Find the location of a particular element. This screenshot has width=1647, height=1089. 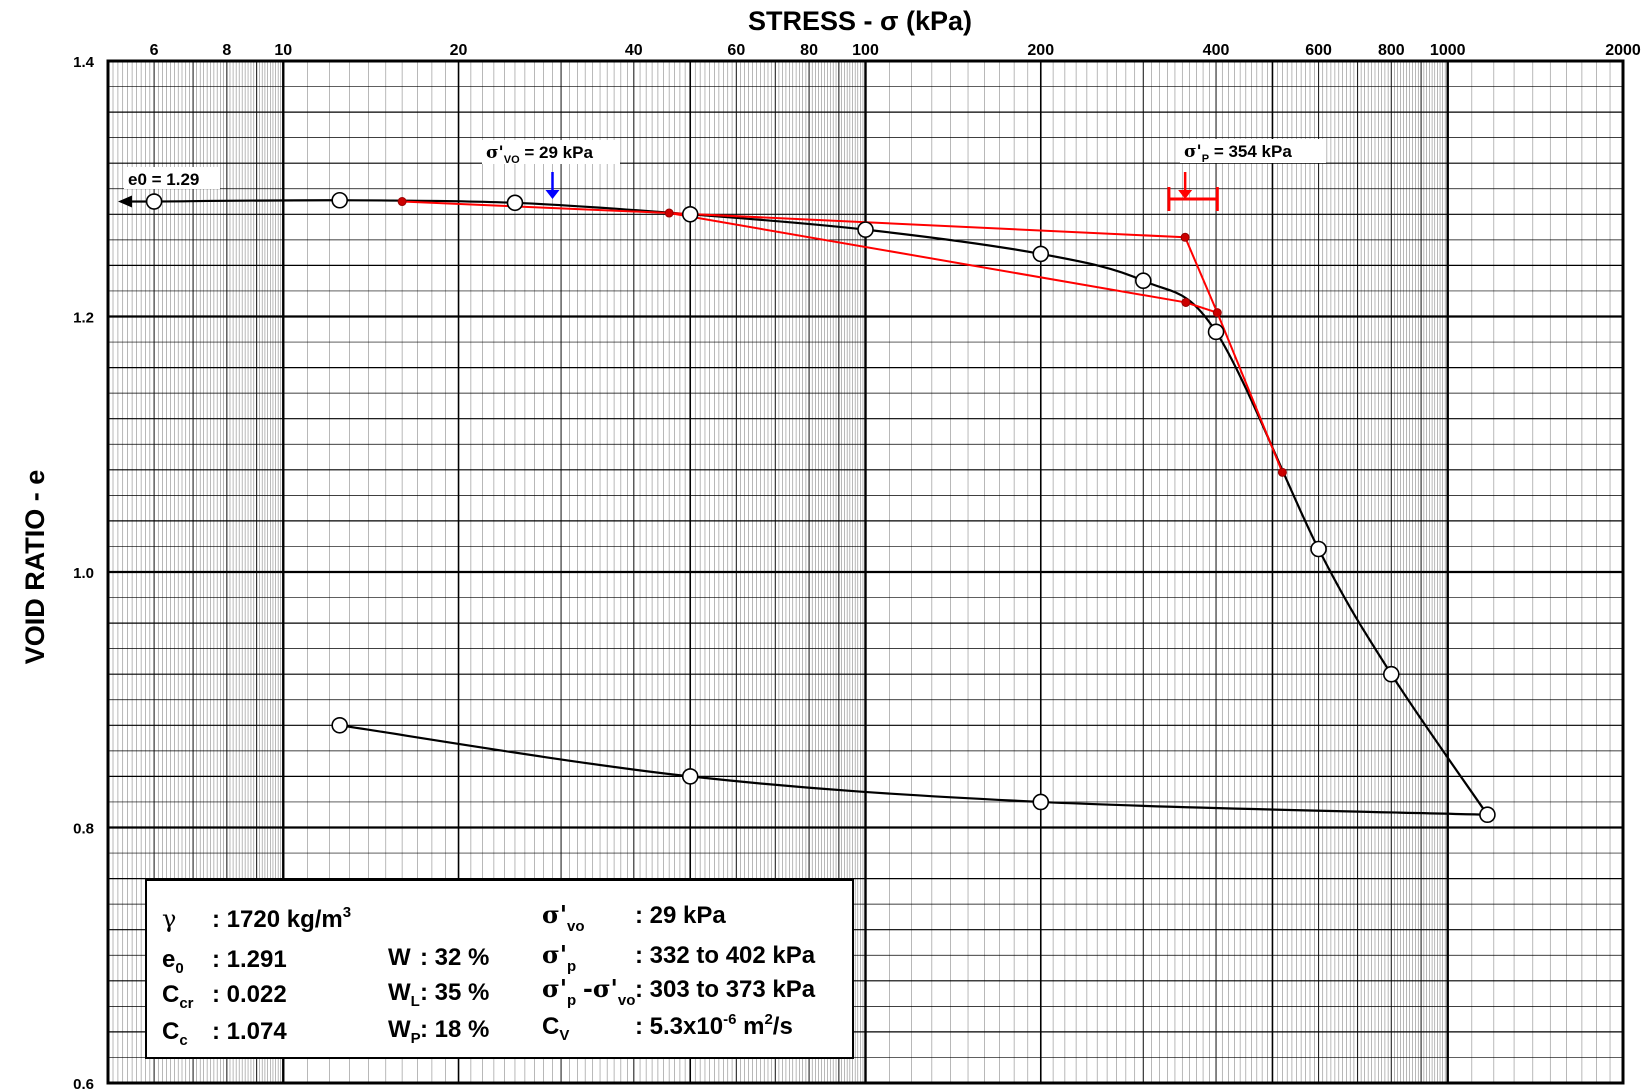

sp-arrow-head is located at coordinates (1185, 194).